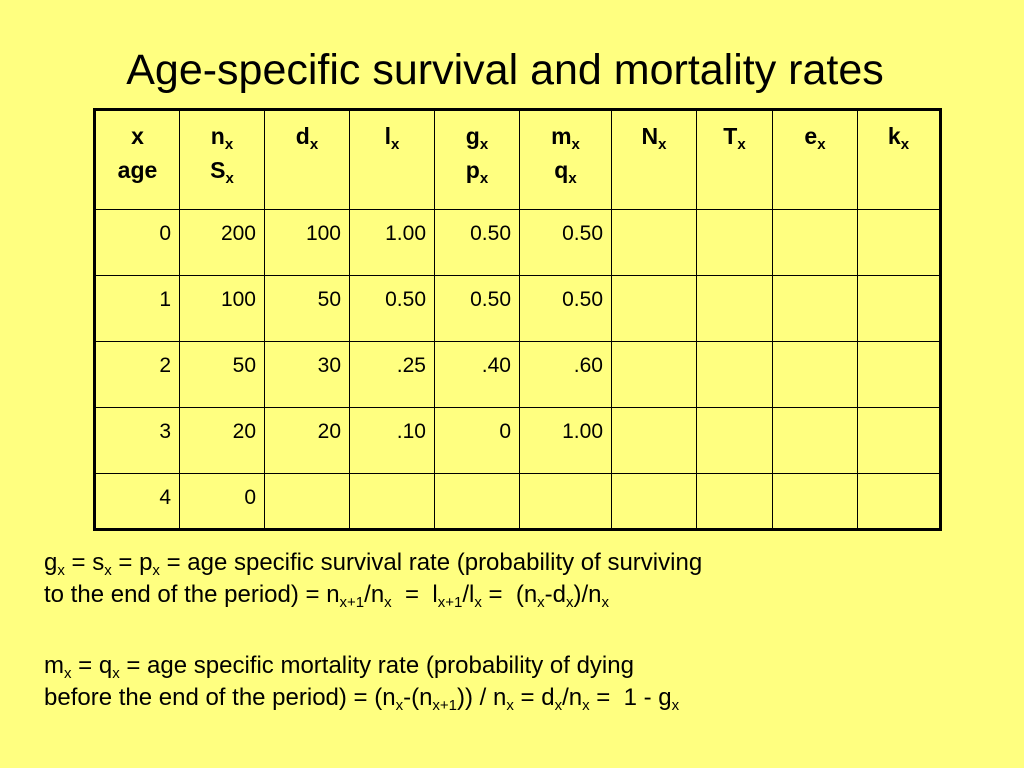 The image size is (1024, 768). I want to click on table-cell: .60, so click(565, 374).